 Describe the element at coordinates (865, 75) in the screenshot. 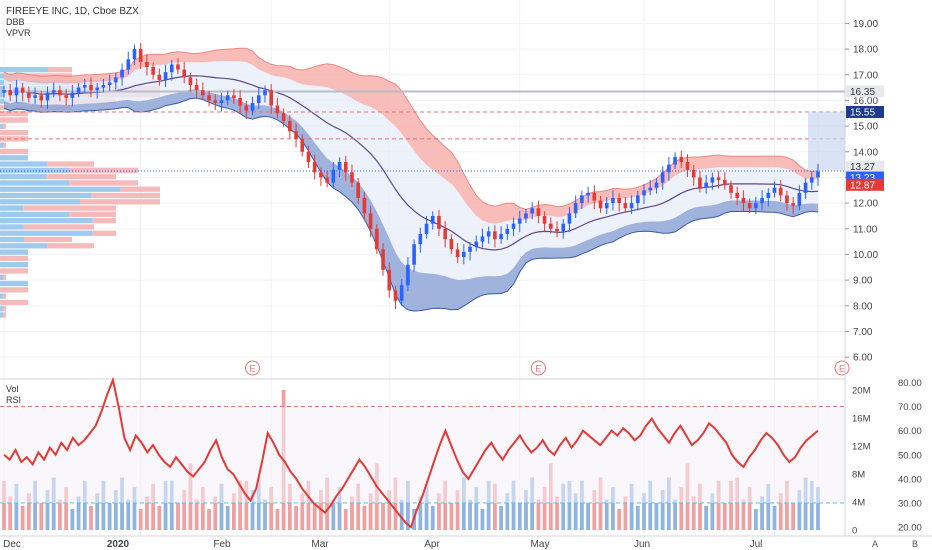

I see `price-tick-label: 17.00` at that location.